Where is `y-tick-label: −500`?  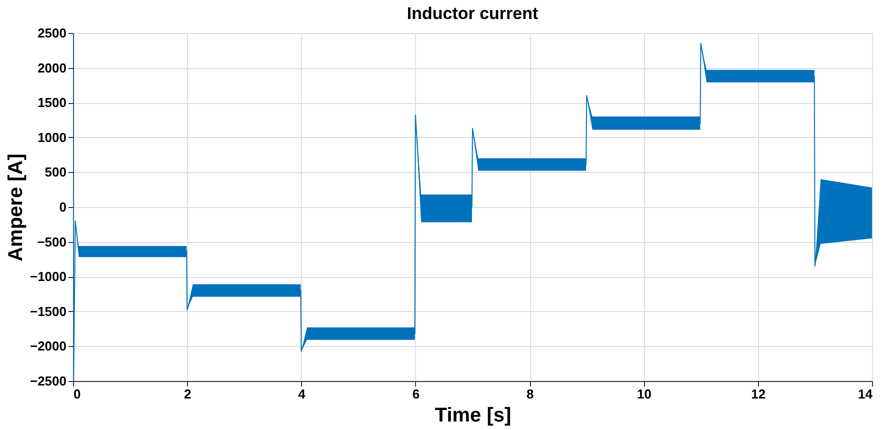
y-tick-label: −500 is located at coordinates (51, 242).